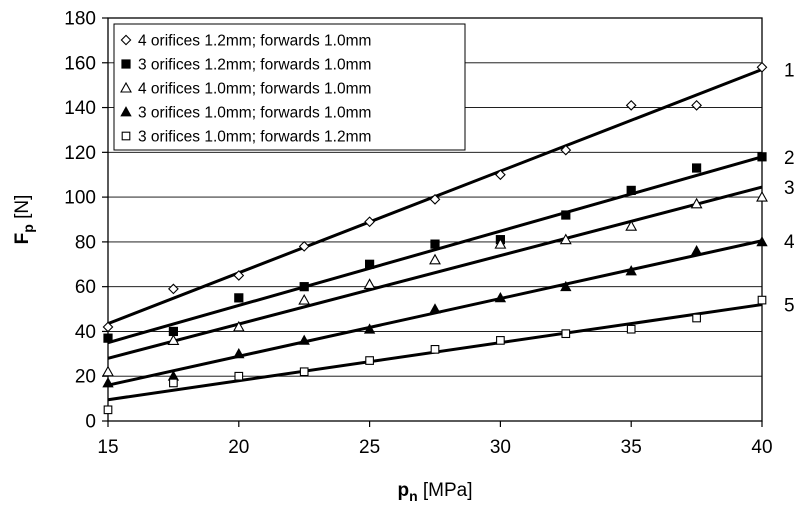  What do you see at coordinates (80, 63) in the screenshot?
I see `y-tick-label: 160` at bounding box center [80, 63].